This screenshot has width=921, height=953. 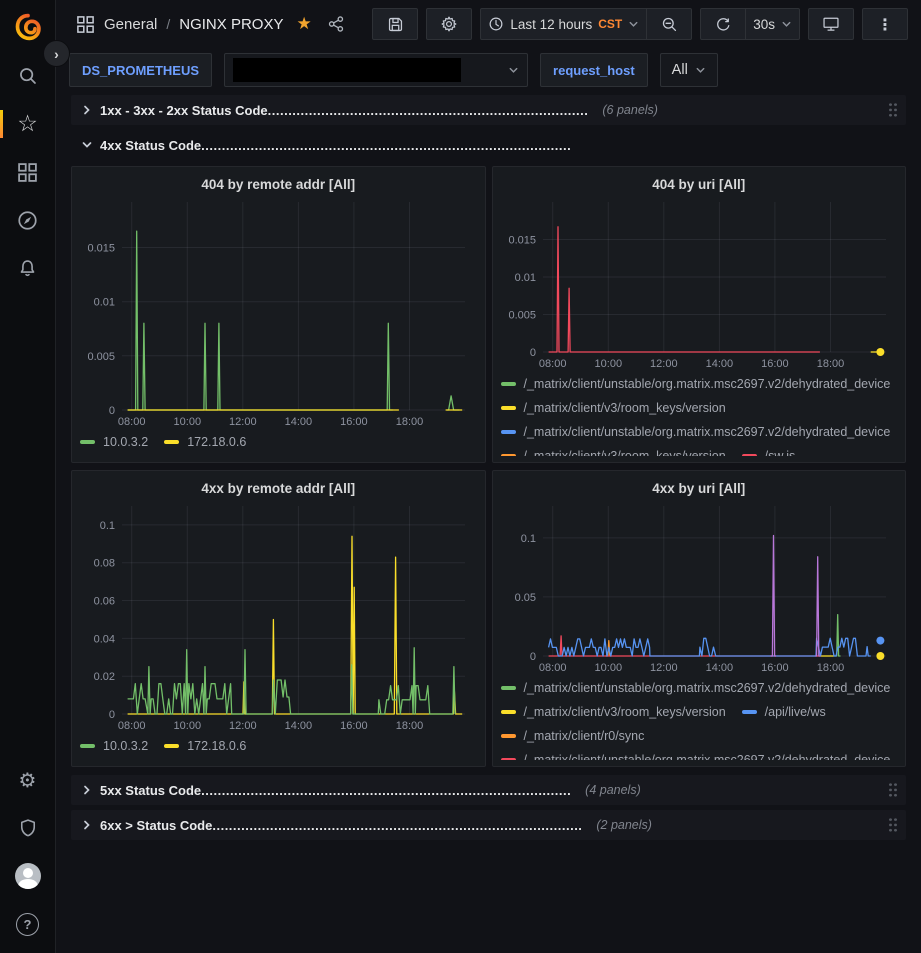 I want to click on kebab-icon: ⋮, so click(x=885, y=24).